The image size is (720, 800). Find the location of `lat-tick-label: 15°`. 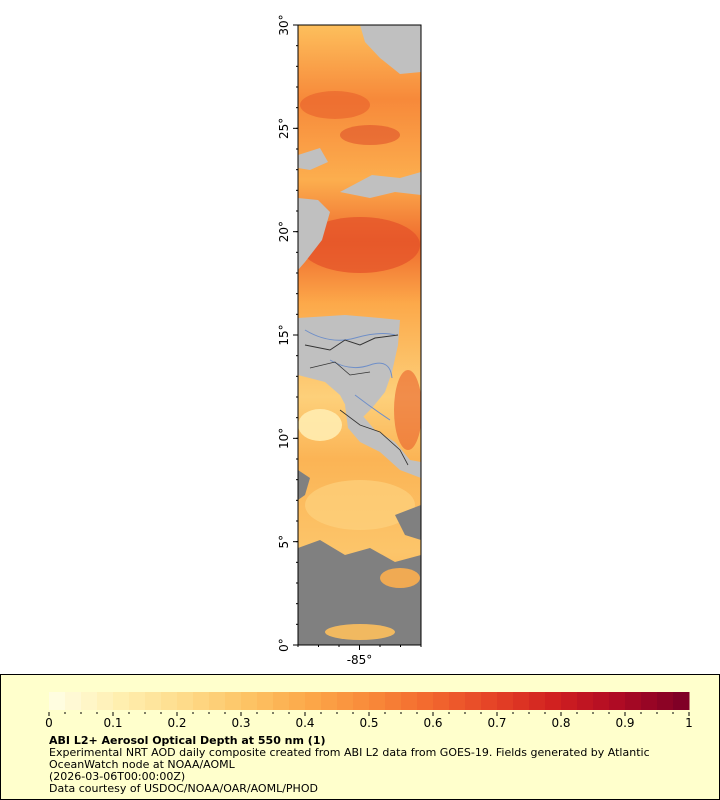

lat-tick-label: 15° is located at coordinates (284, 334).